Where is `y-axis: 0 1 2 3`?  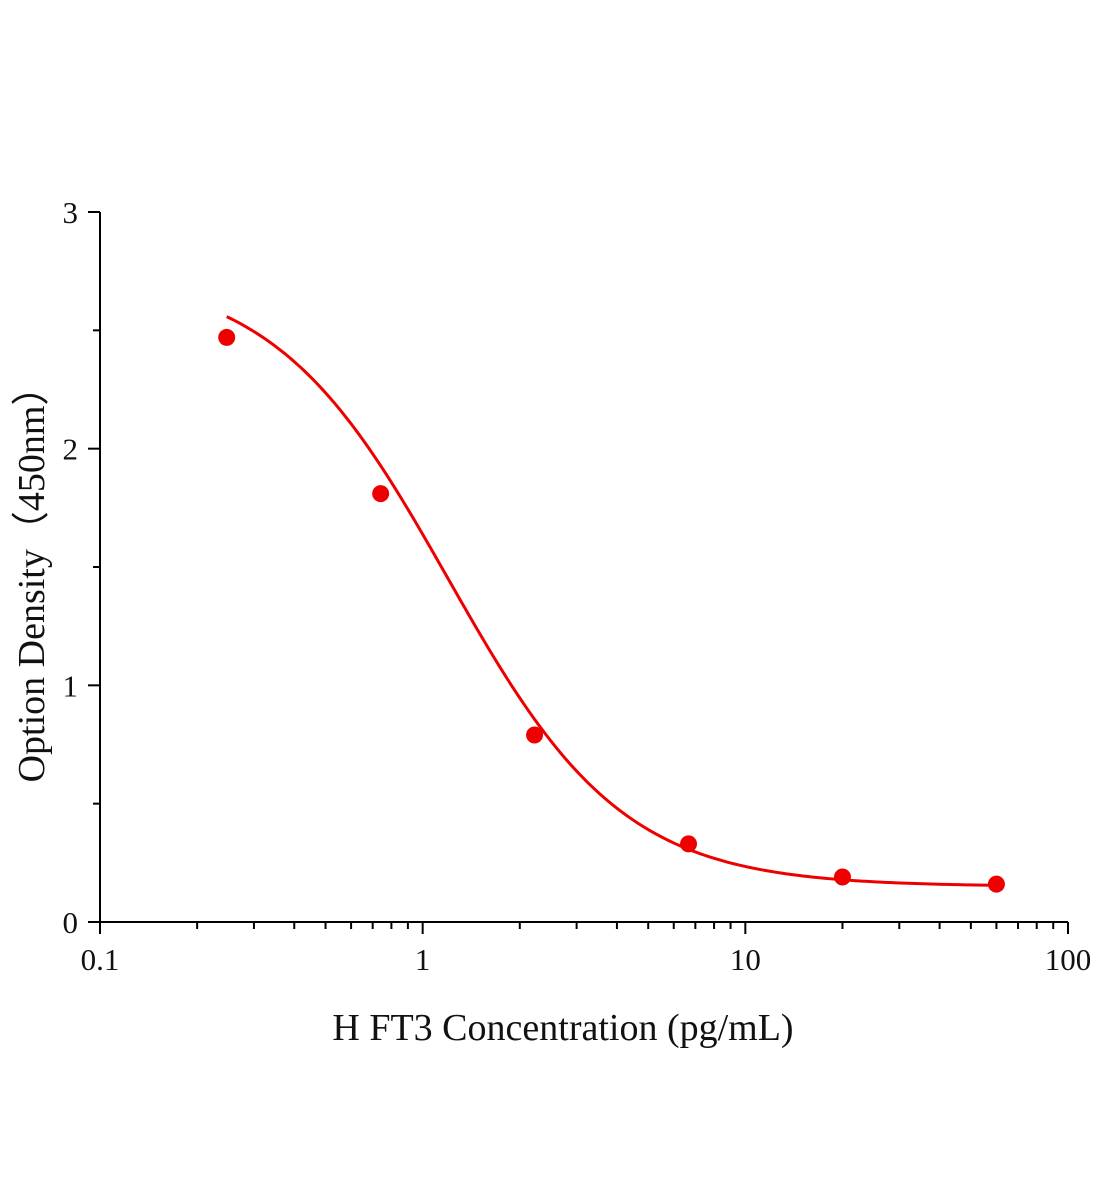 y-axis: 0 1 2 3 is located at coordinates (82, 567).